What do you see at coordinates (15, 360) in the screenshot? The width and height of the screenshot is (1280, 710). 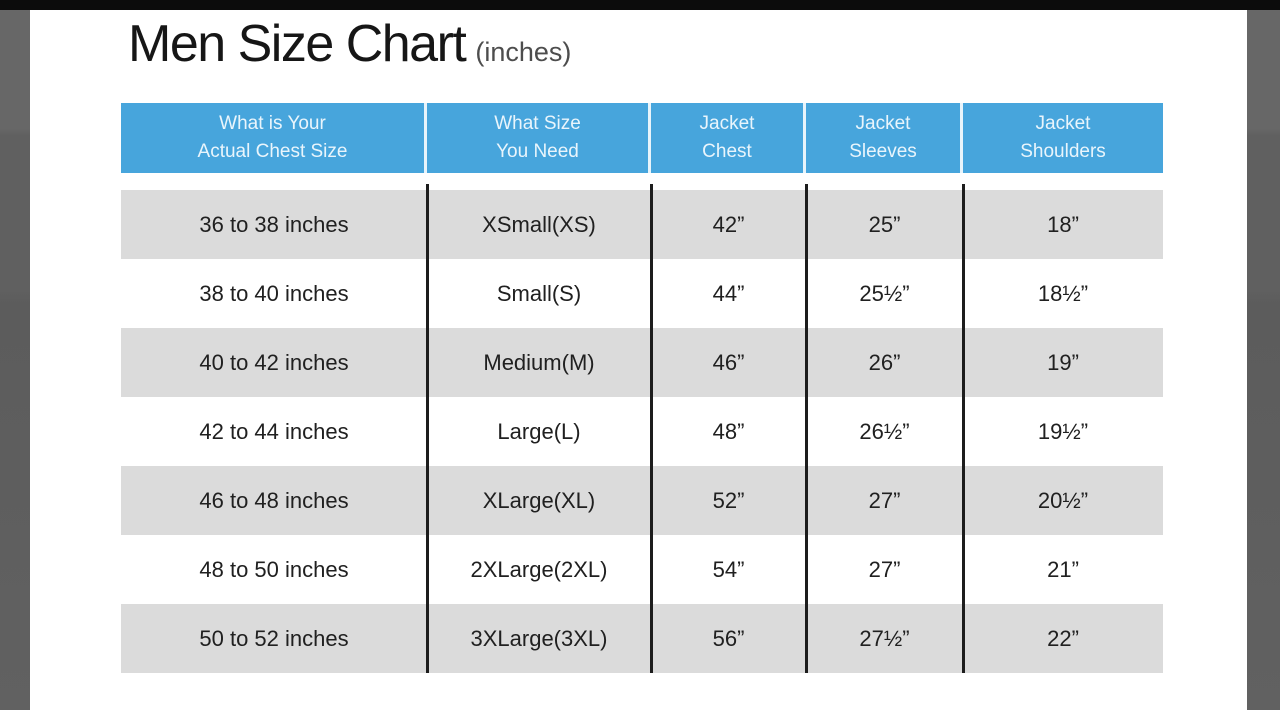 I see `left-letterbox-strip` at bounding box center [15, 360].